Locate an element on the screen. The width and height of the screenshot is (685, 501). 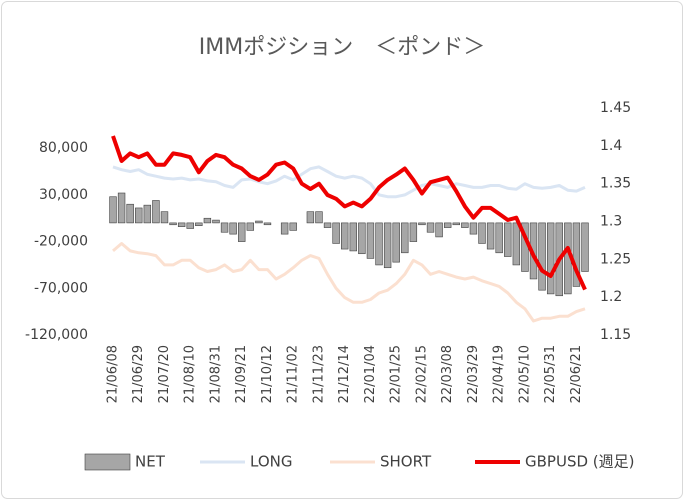
x-tick-label: 21/08/31 is located at coordinates (215, 374).